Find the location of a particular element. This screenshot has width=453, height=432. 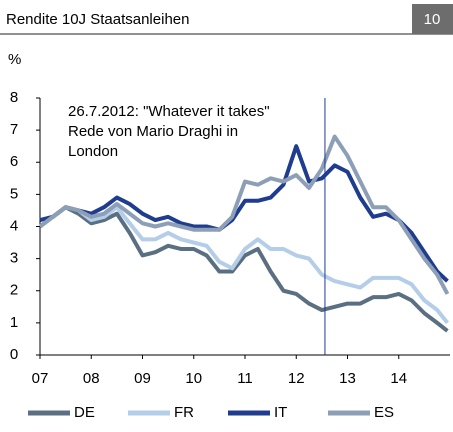

y-tick-label: 6 is located at coordinates (14, 161).